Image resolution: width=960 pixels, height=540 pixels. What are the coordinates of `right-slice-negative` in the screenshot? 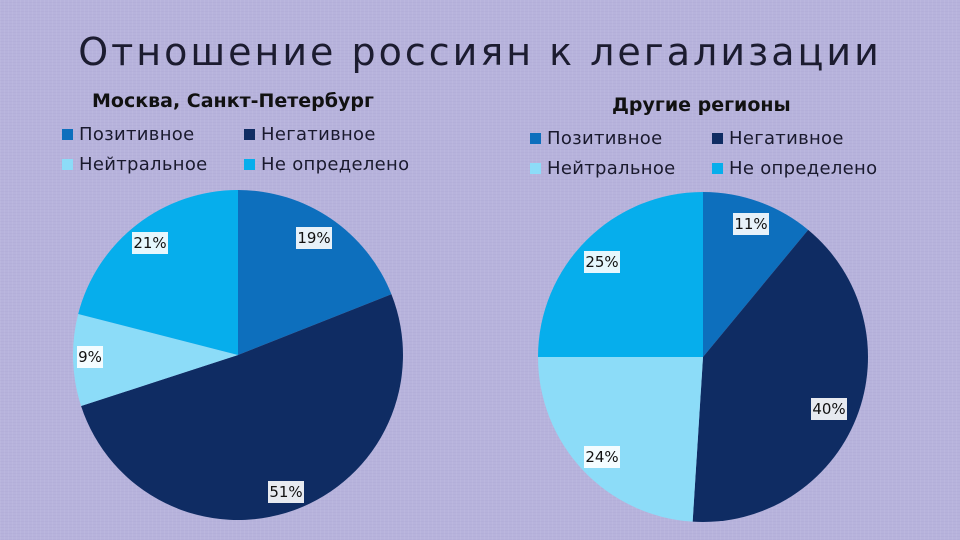 It's located at (780, 376).